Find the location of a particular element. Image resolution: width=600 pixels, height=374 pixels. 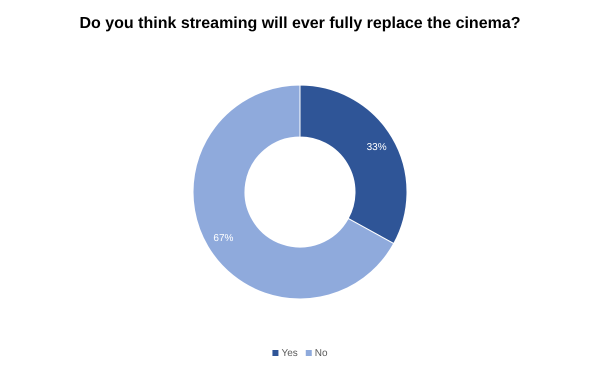

legend-label: No is located at coordinates (321, 353).